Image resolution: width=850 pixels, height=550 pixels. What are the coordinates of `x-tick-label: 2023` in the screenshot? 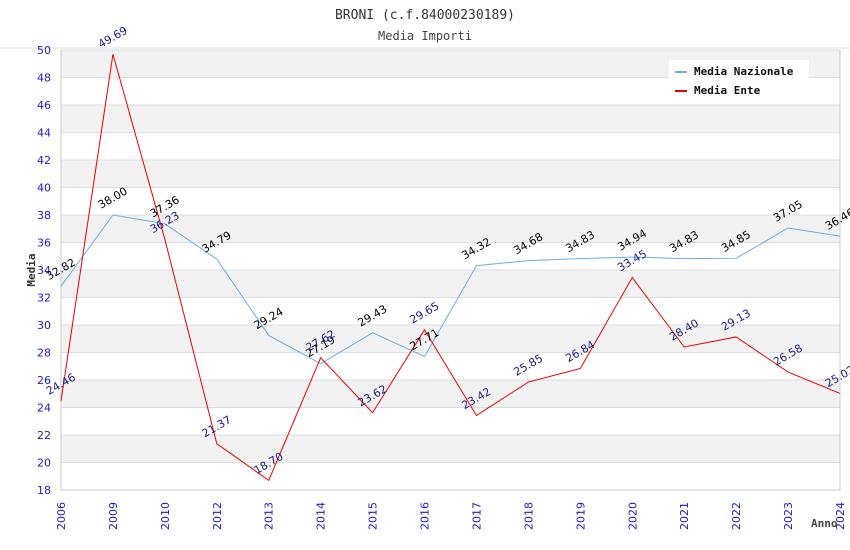 It's located at (788, 516).